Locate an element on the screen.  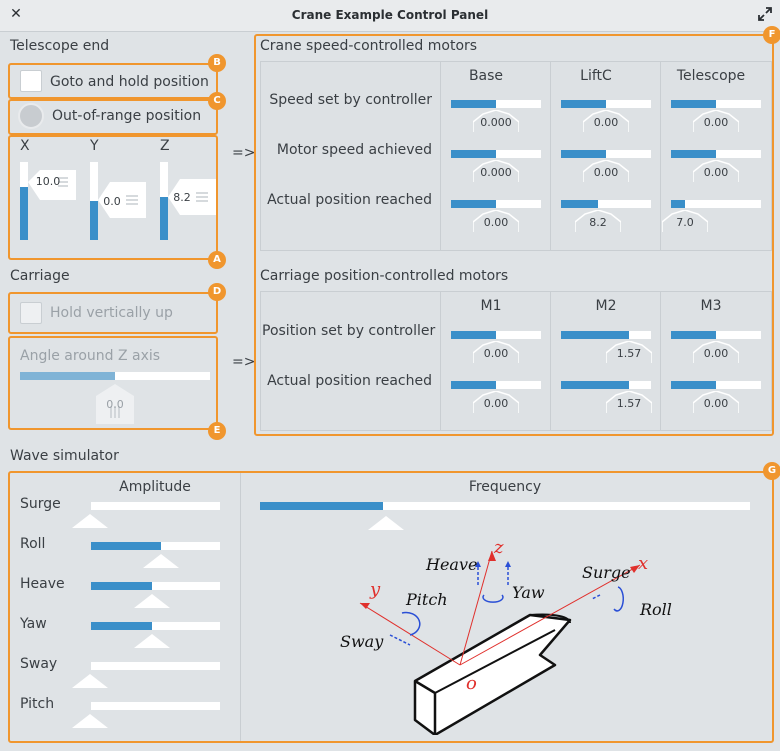
amplitude-header: Amplitude is located at coordinates (155, 487).